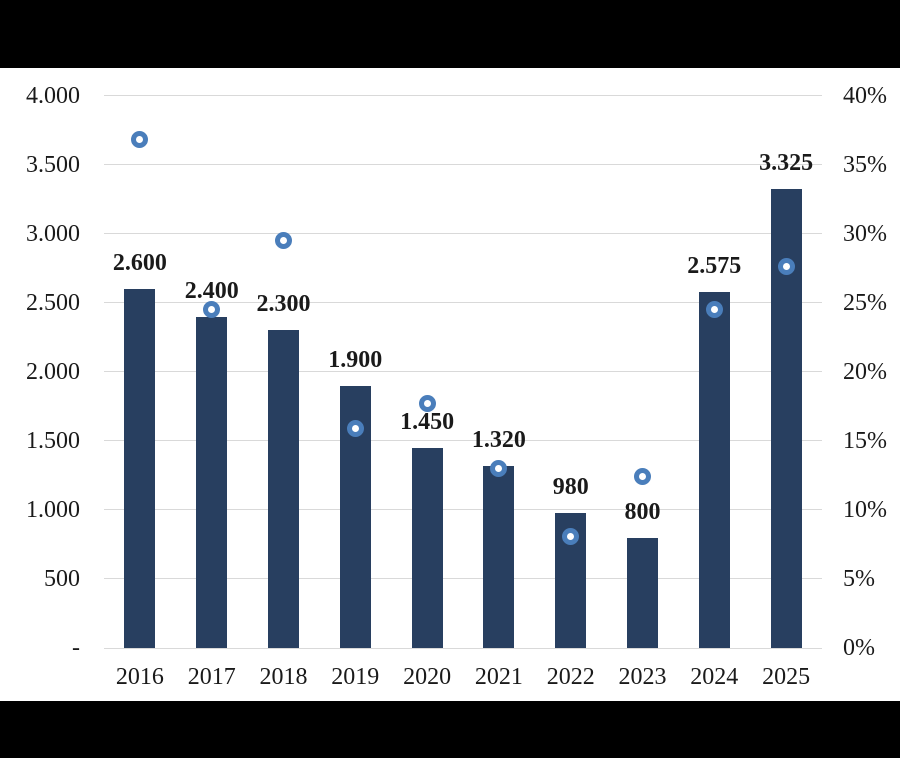  Describe the element at coordinates (53, 509) in the screenshot. I see `left-axis-tick-label: 1.000` at that location.